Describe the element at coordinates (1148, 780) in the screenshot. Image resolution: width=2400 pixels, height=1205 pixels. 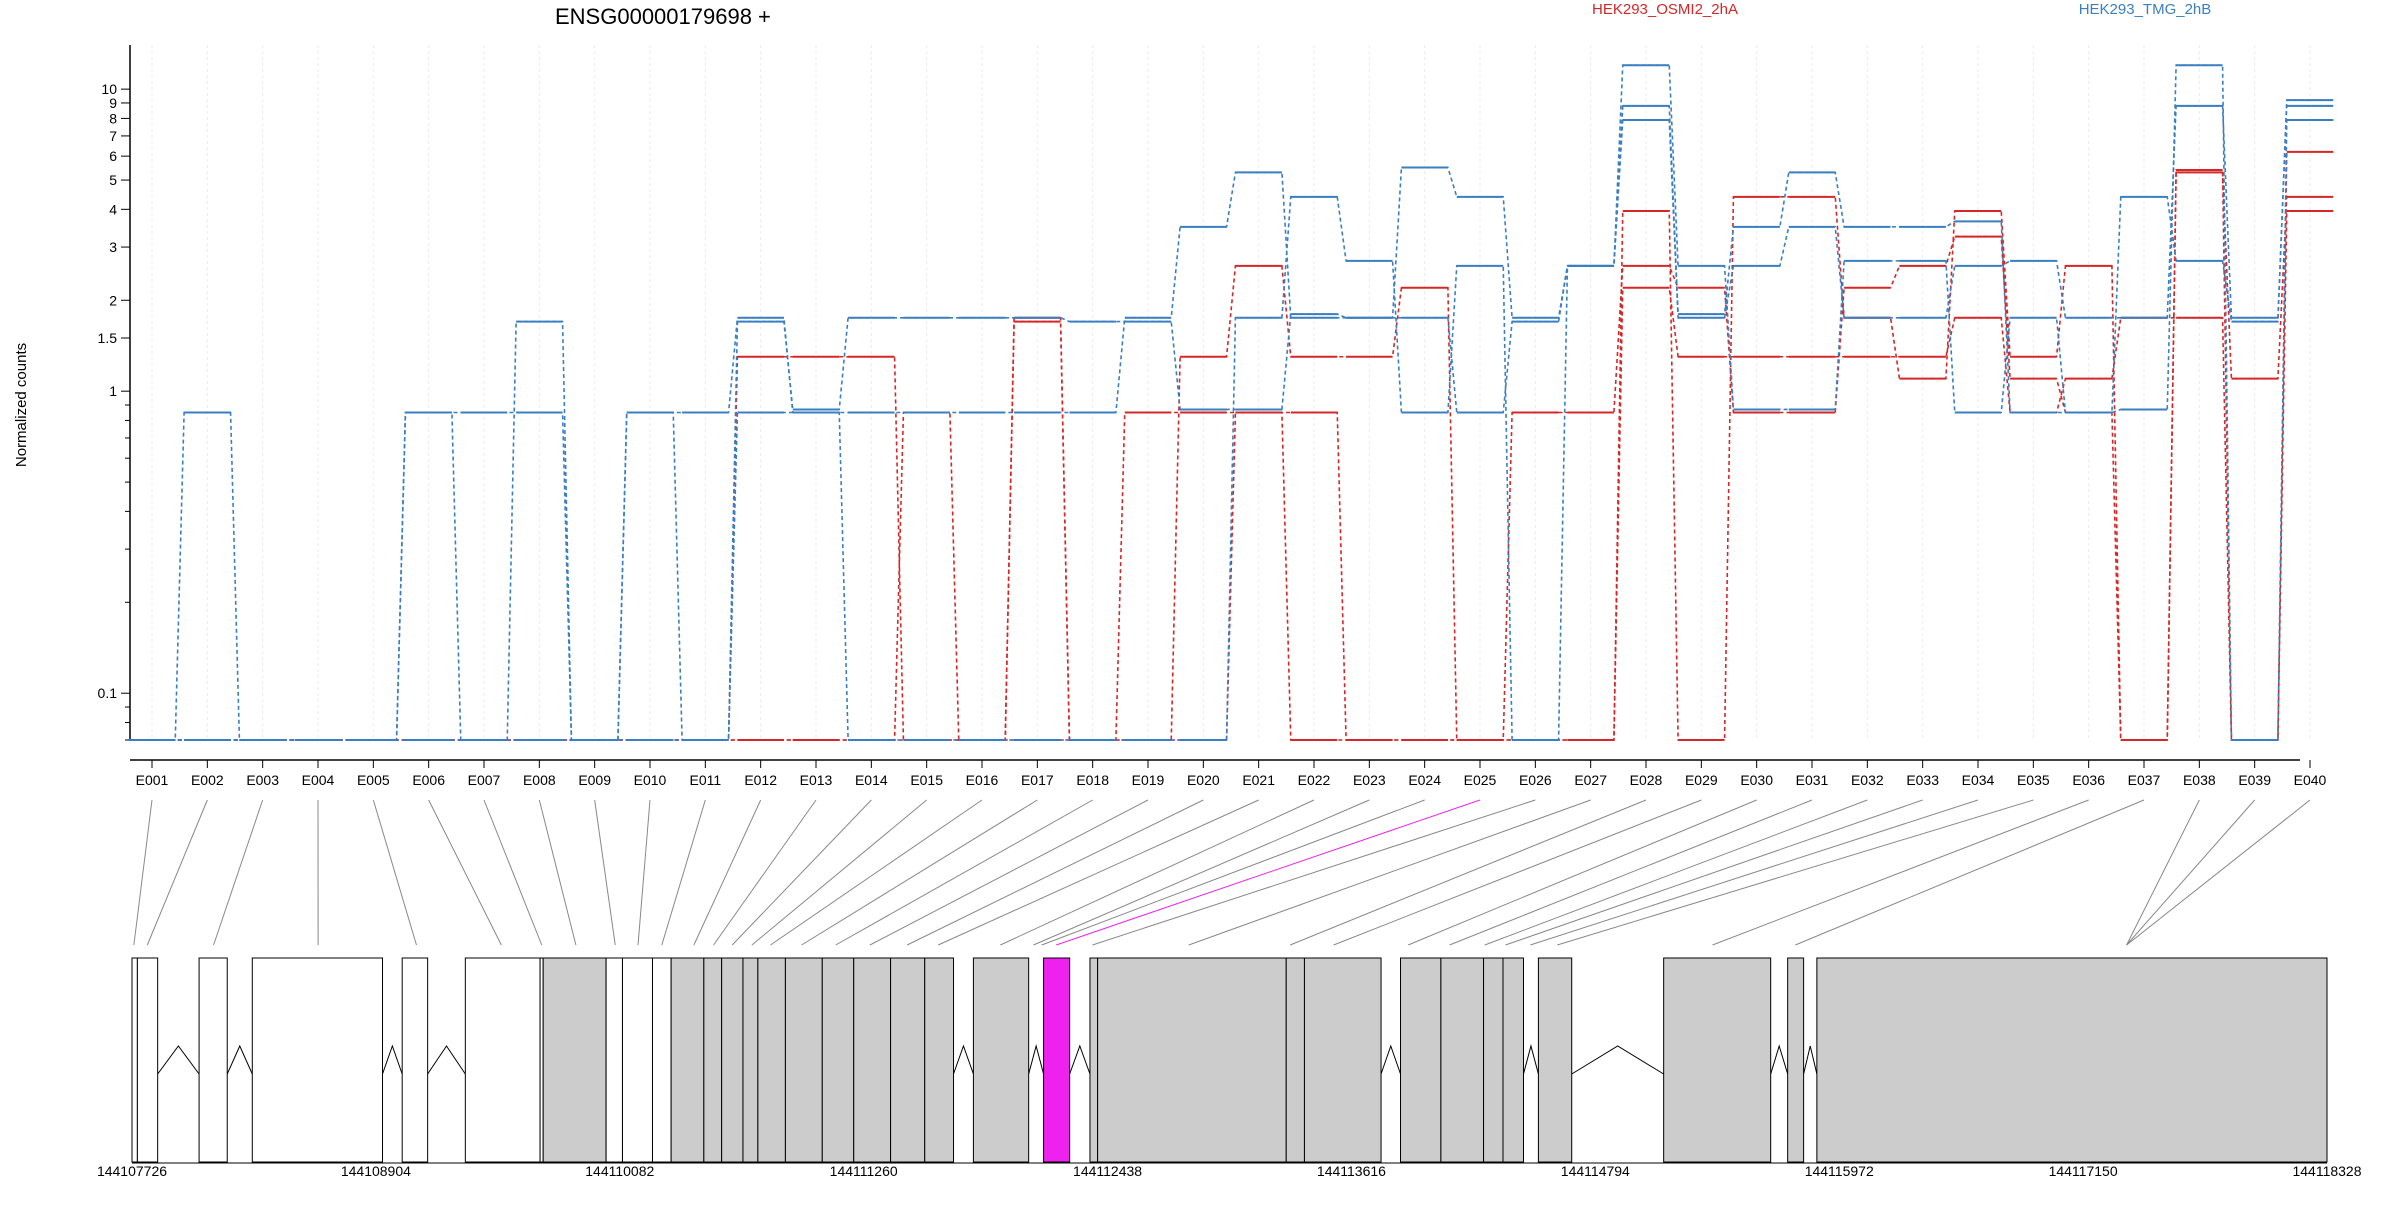
I see `x-tick-label-e019: E019` at that location.